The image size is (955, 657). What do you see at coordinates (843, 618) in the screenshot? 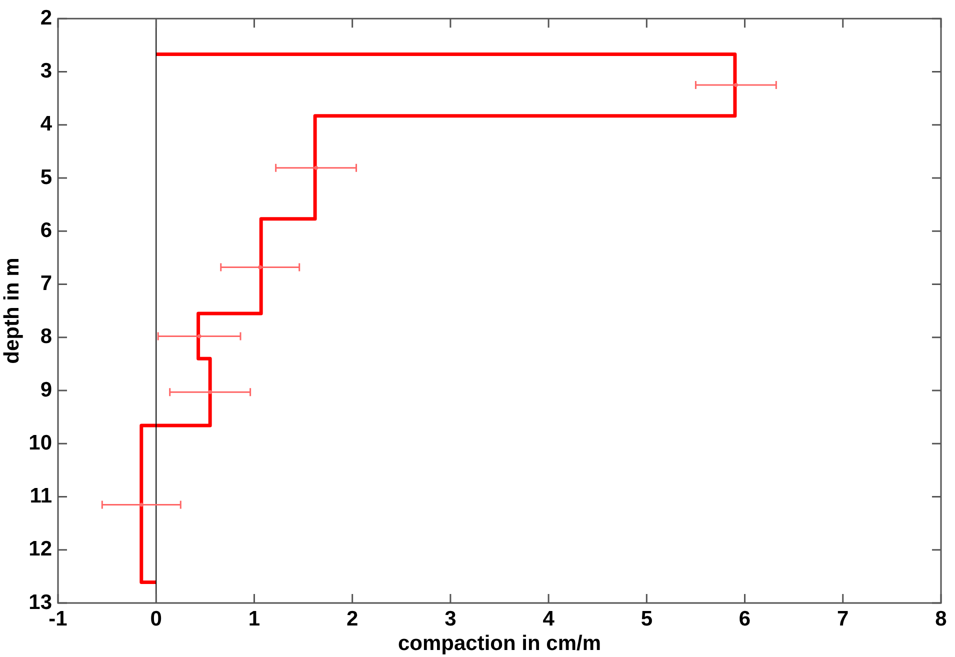
I see `x-tick-label: 7` at bounding box center [843, 618].